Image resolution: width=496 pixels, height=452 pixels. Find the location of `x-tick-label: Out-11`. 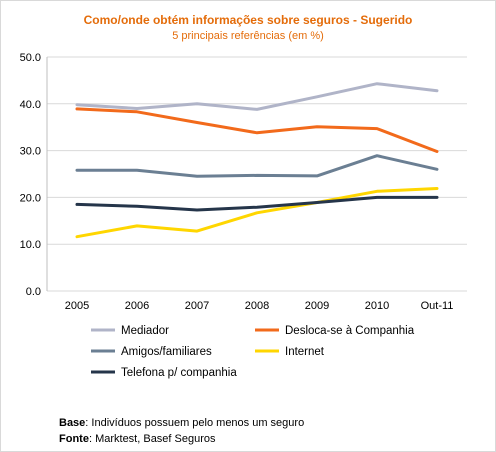

x-tick-label: Out-11 is located at coordinates (437, 306).